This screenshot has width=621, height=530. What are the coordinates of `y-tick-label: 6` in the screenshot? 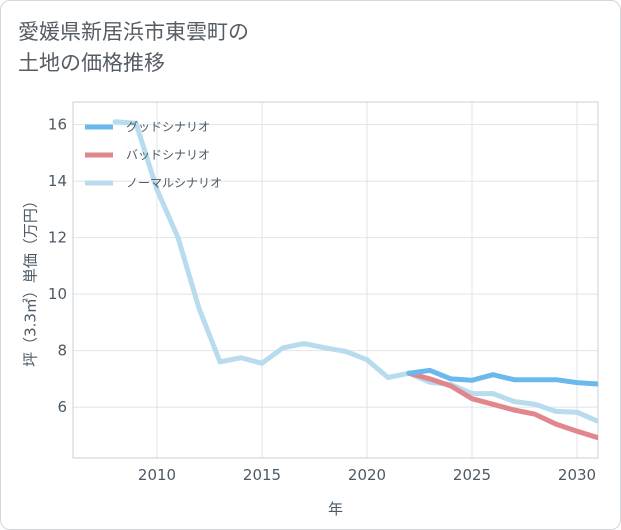 It's located at (62, 407).